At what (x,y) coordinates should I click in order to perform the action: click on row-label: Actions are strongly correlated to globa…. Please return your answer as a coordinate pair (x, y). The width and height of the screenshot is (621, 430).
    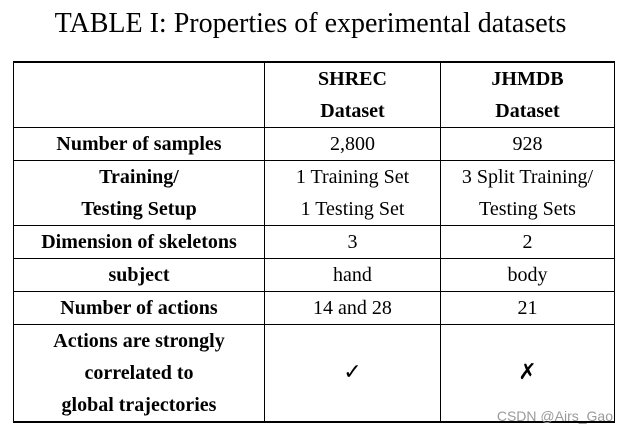
    Looking at the image, I should click on (139, 373).